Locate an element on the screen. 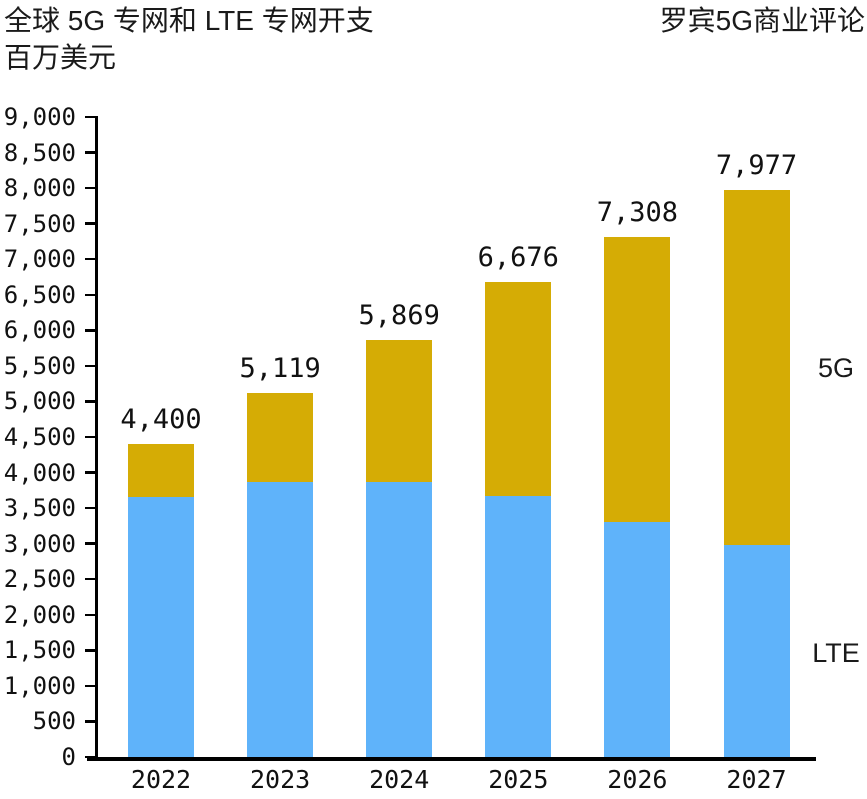 The image size is (867, 799). series-label-5g: 5G is located at coordinates (836, 368).